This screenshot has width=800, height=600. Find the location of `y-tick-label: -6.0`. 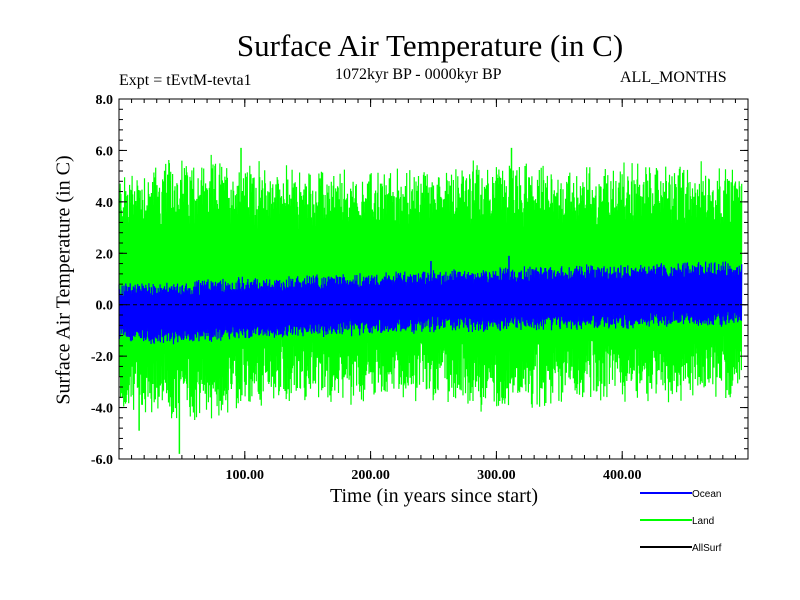

y-tick-label: -6.0 is located at coordinates (102, 460).